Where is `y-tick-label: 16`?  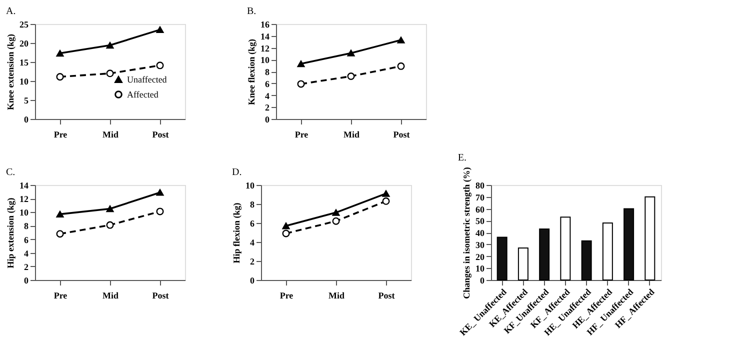 y-tick-label: 16 is located at coordinates (265, 25).